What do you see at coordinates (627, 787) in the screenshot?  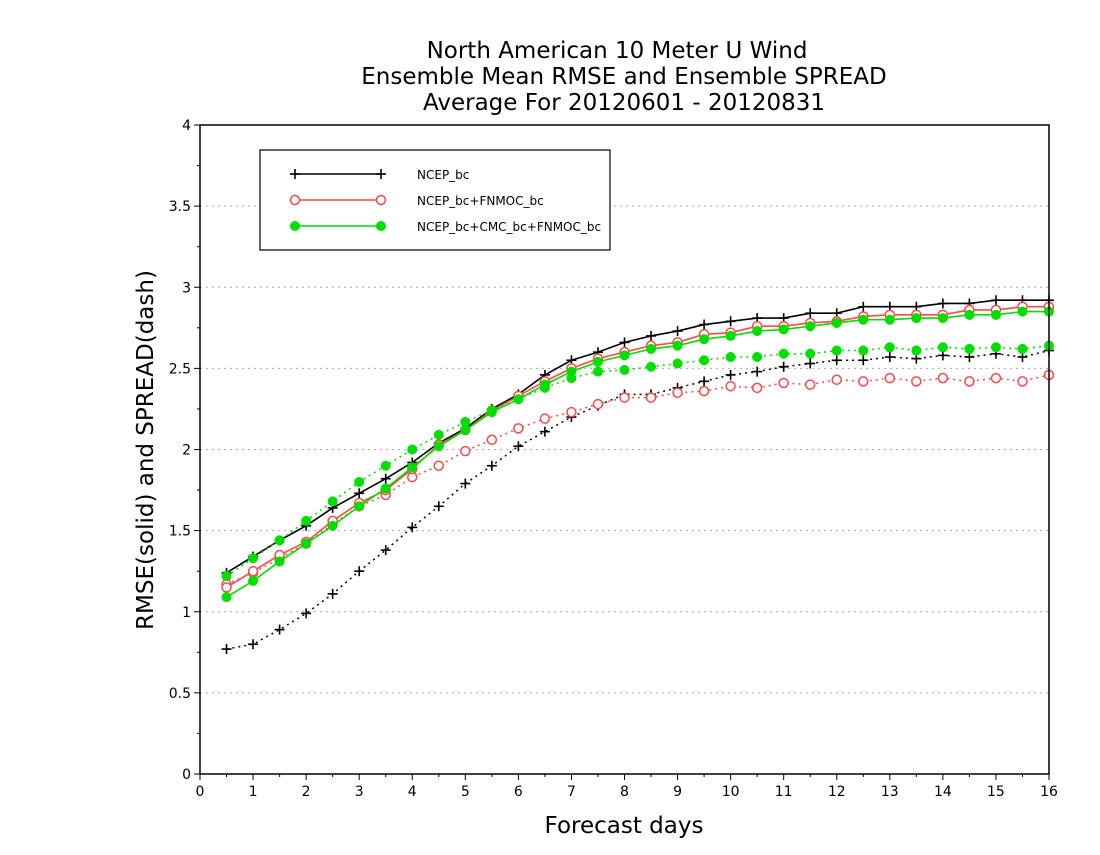 I see `x-axis: 0 1 2 3 4 5 6 7 8 9 10 11 12 13 14 15 16` at bounding box center [627, 787].